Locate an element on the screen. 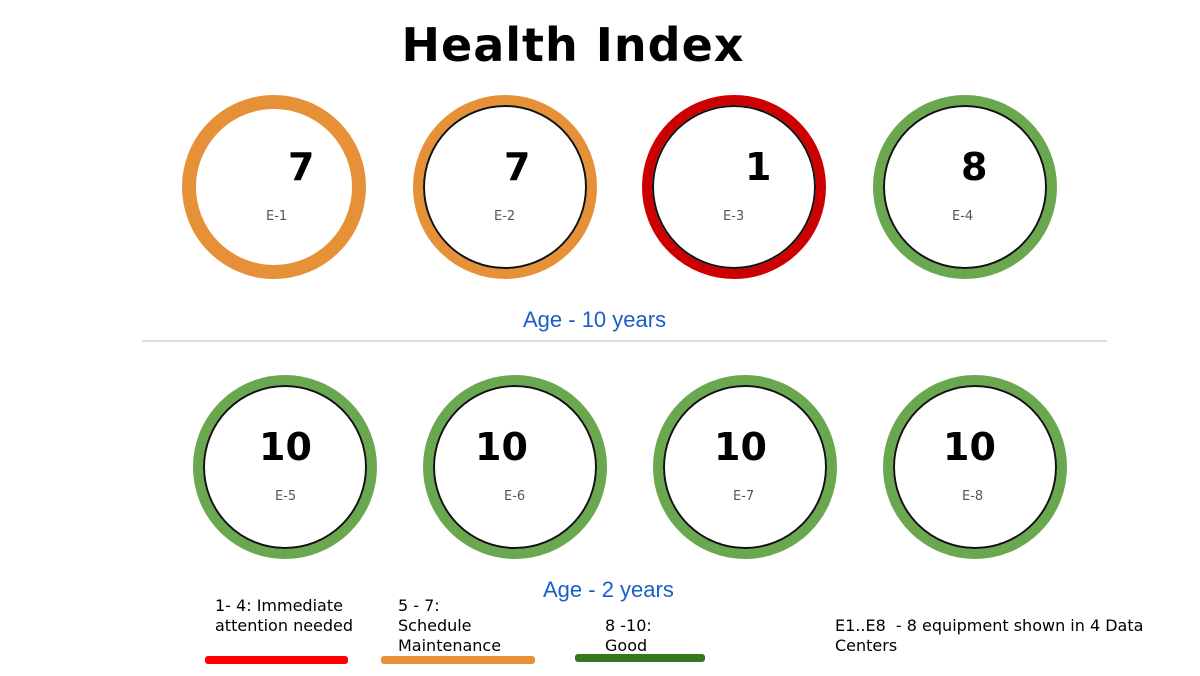 Image resolution: width=1200 pixels, height=676 pixels. gauge-equipment-label: E-3 is located at coordinates (734, 216).